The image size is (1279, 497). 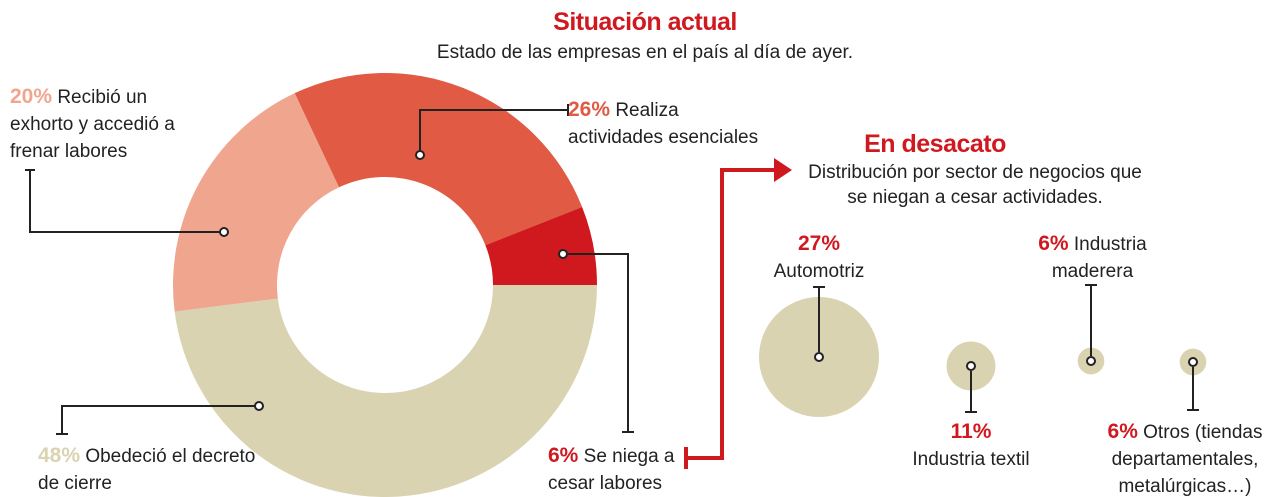 What do you see at coordinates (147, 470) in the screenshot?
I see `category-label: Obedeció el decreto de cierre` at bounding box center [147, 470].